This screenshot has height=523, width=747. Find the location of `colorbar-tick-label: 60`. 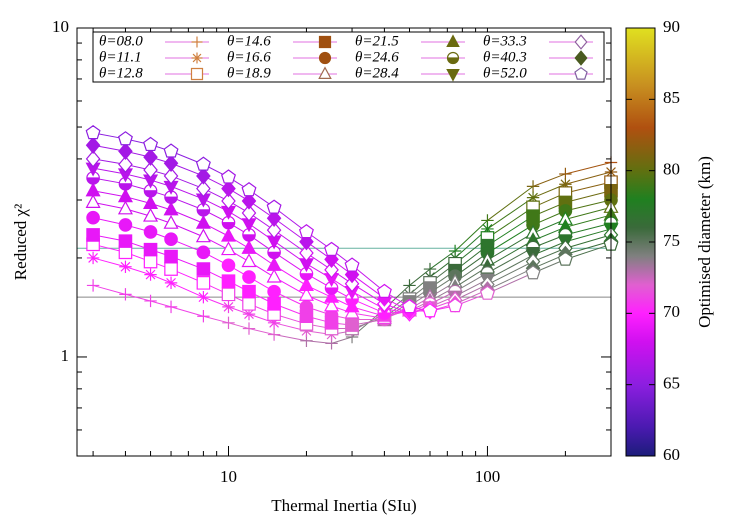

colorbar-tick-label: 60 is located at coordinates (671, 454).